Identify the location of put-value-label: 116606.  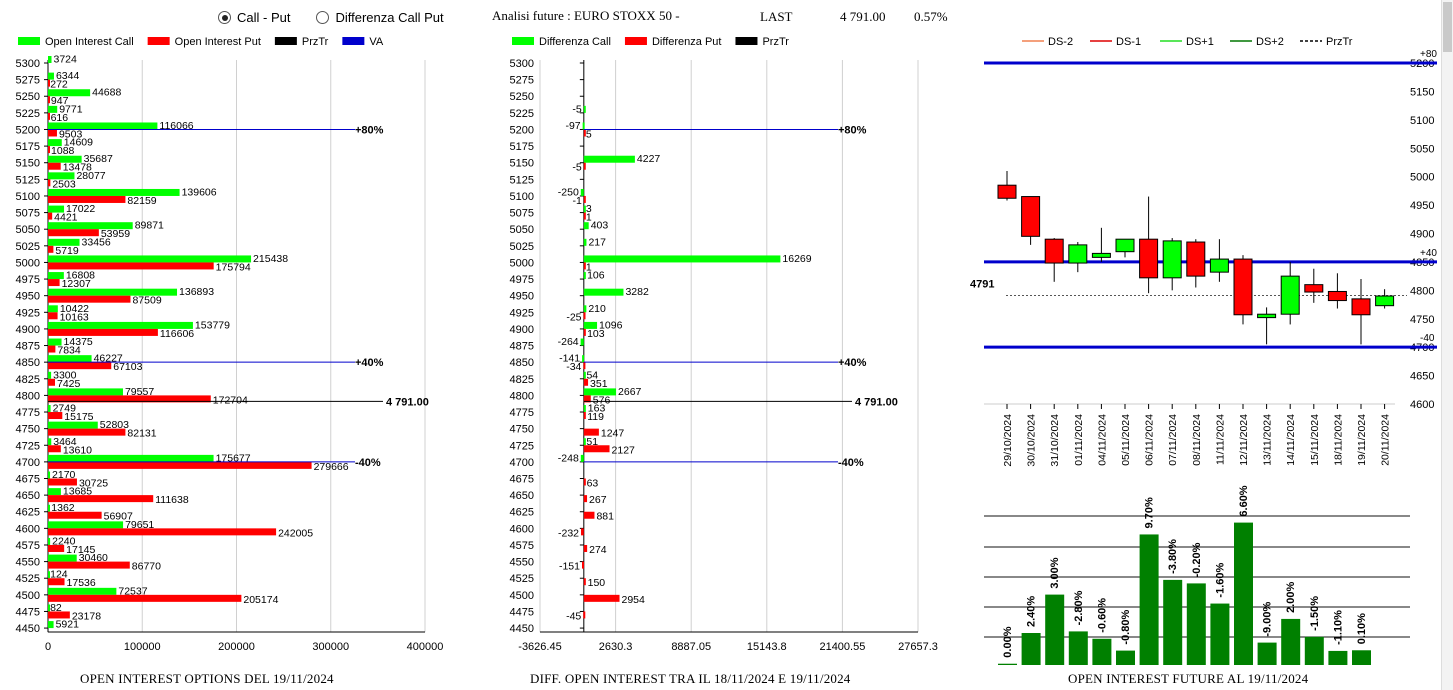
(177, 334).